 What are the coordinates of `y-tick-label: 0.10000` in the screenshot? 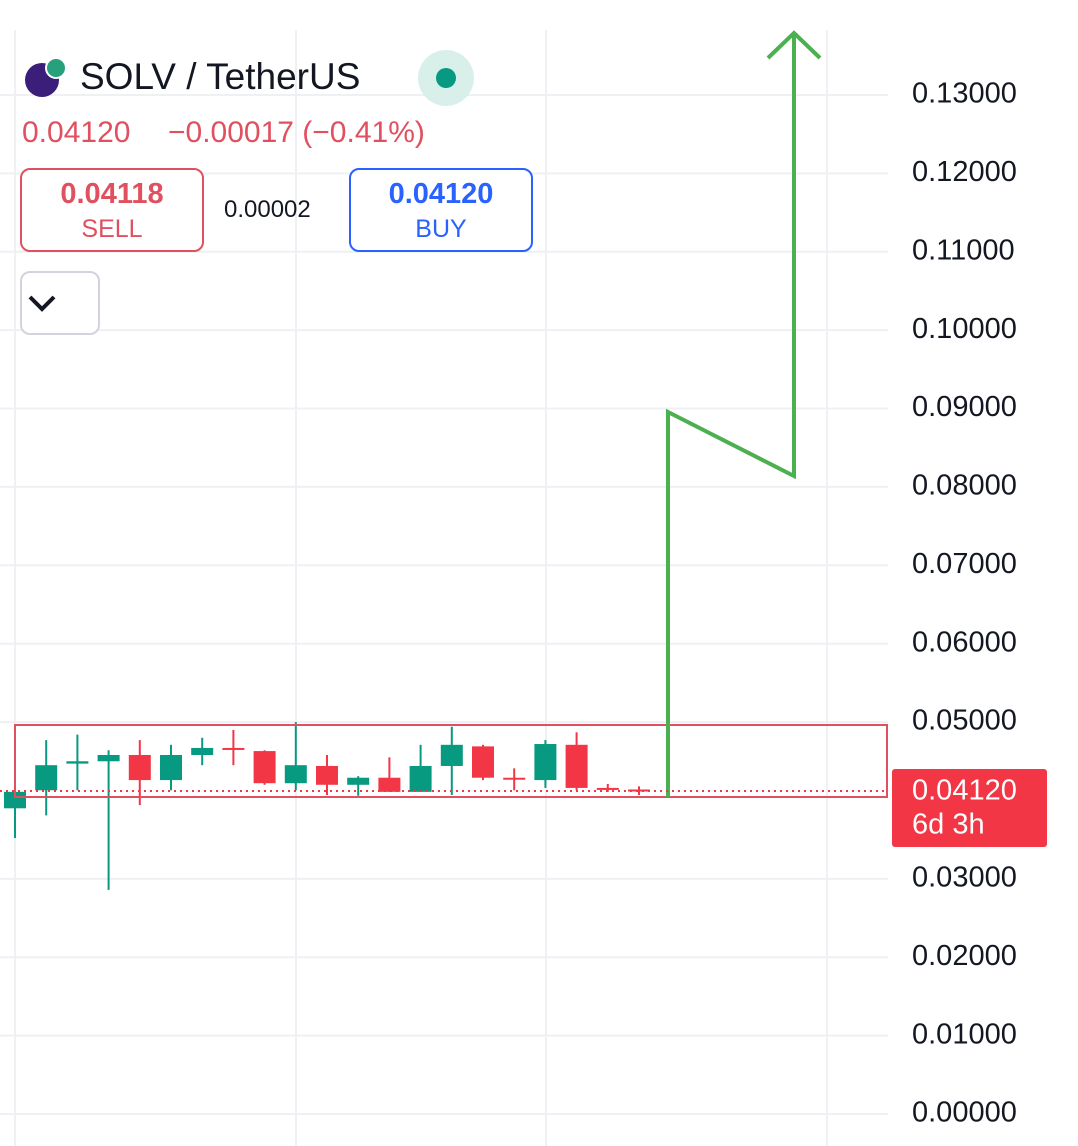 It's located at (964, 329).